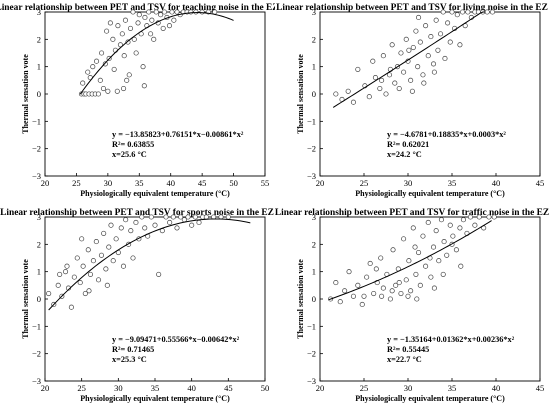 This screenshot has width=550, height=409. Describe the element at coordinates (314, 94) in the screenshot. I see `y-tick-label: 0` at that location.